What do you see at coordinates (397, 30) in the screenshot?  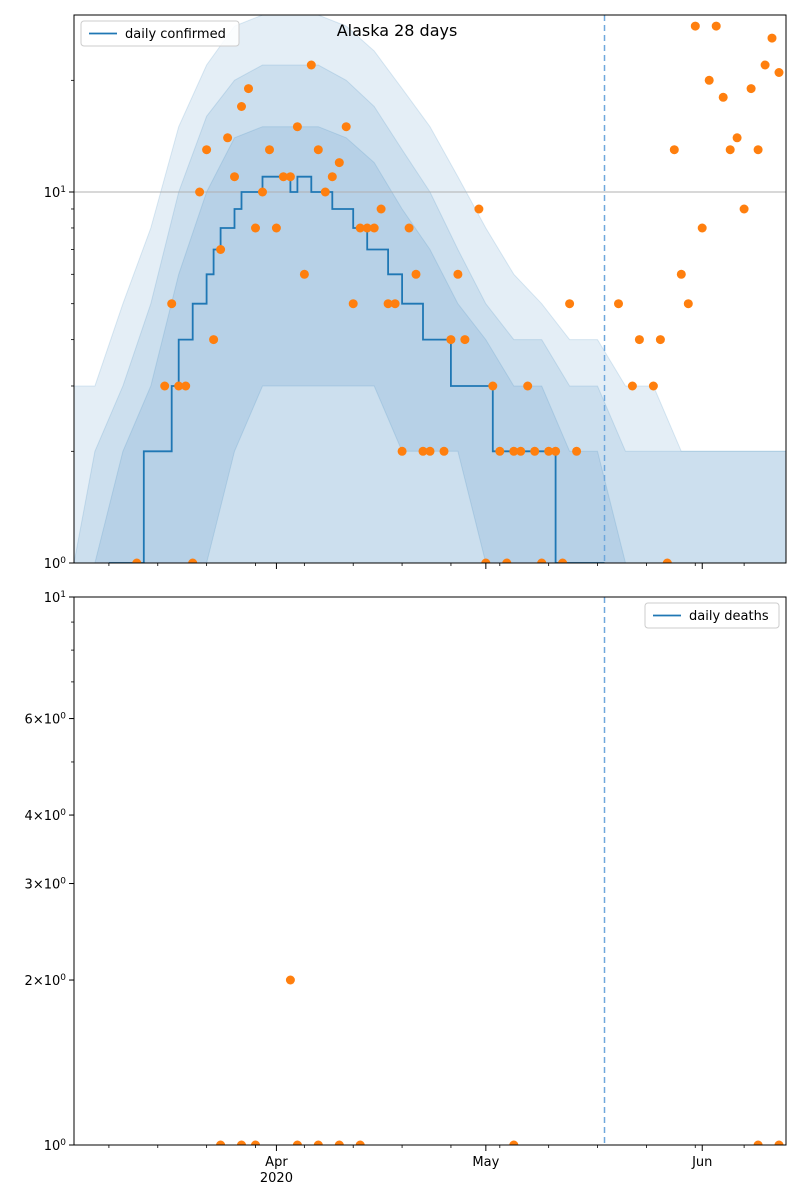 I see `chart-title: Alaska 28 days` at bounding box center [397, 30].